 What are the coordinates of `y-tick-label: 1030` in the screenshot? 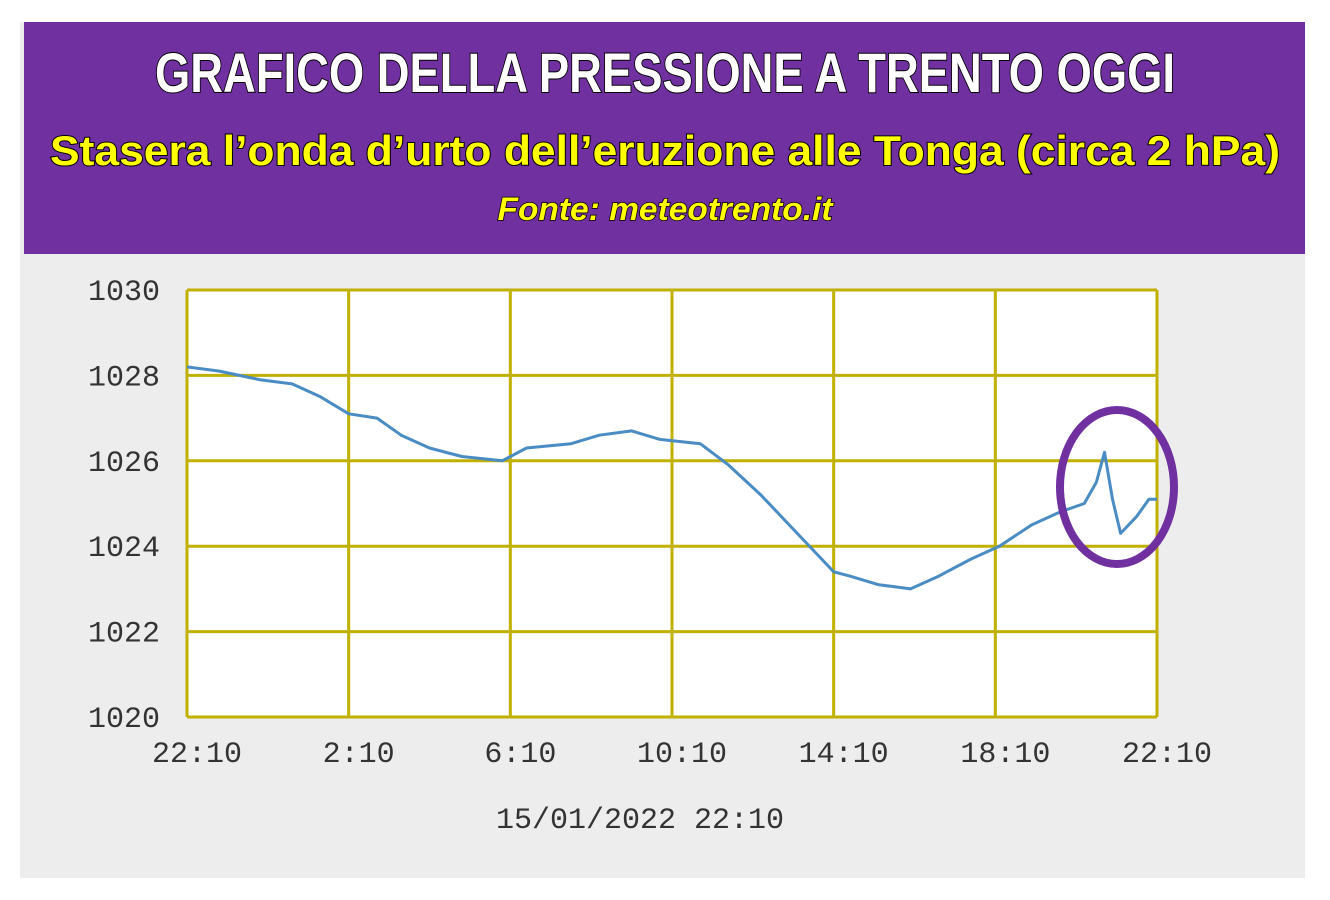 It's located at (124, 293).